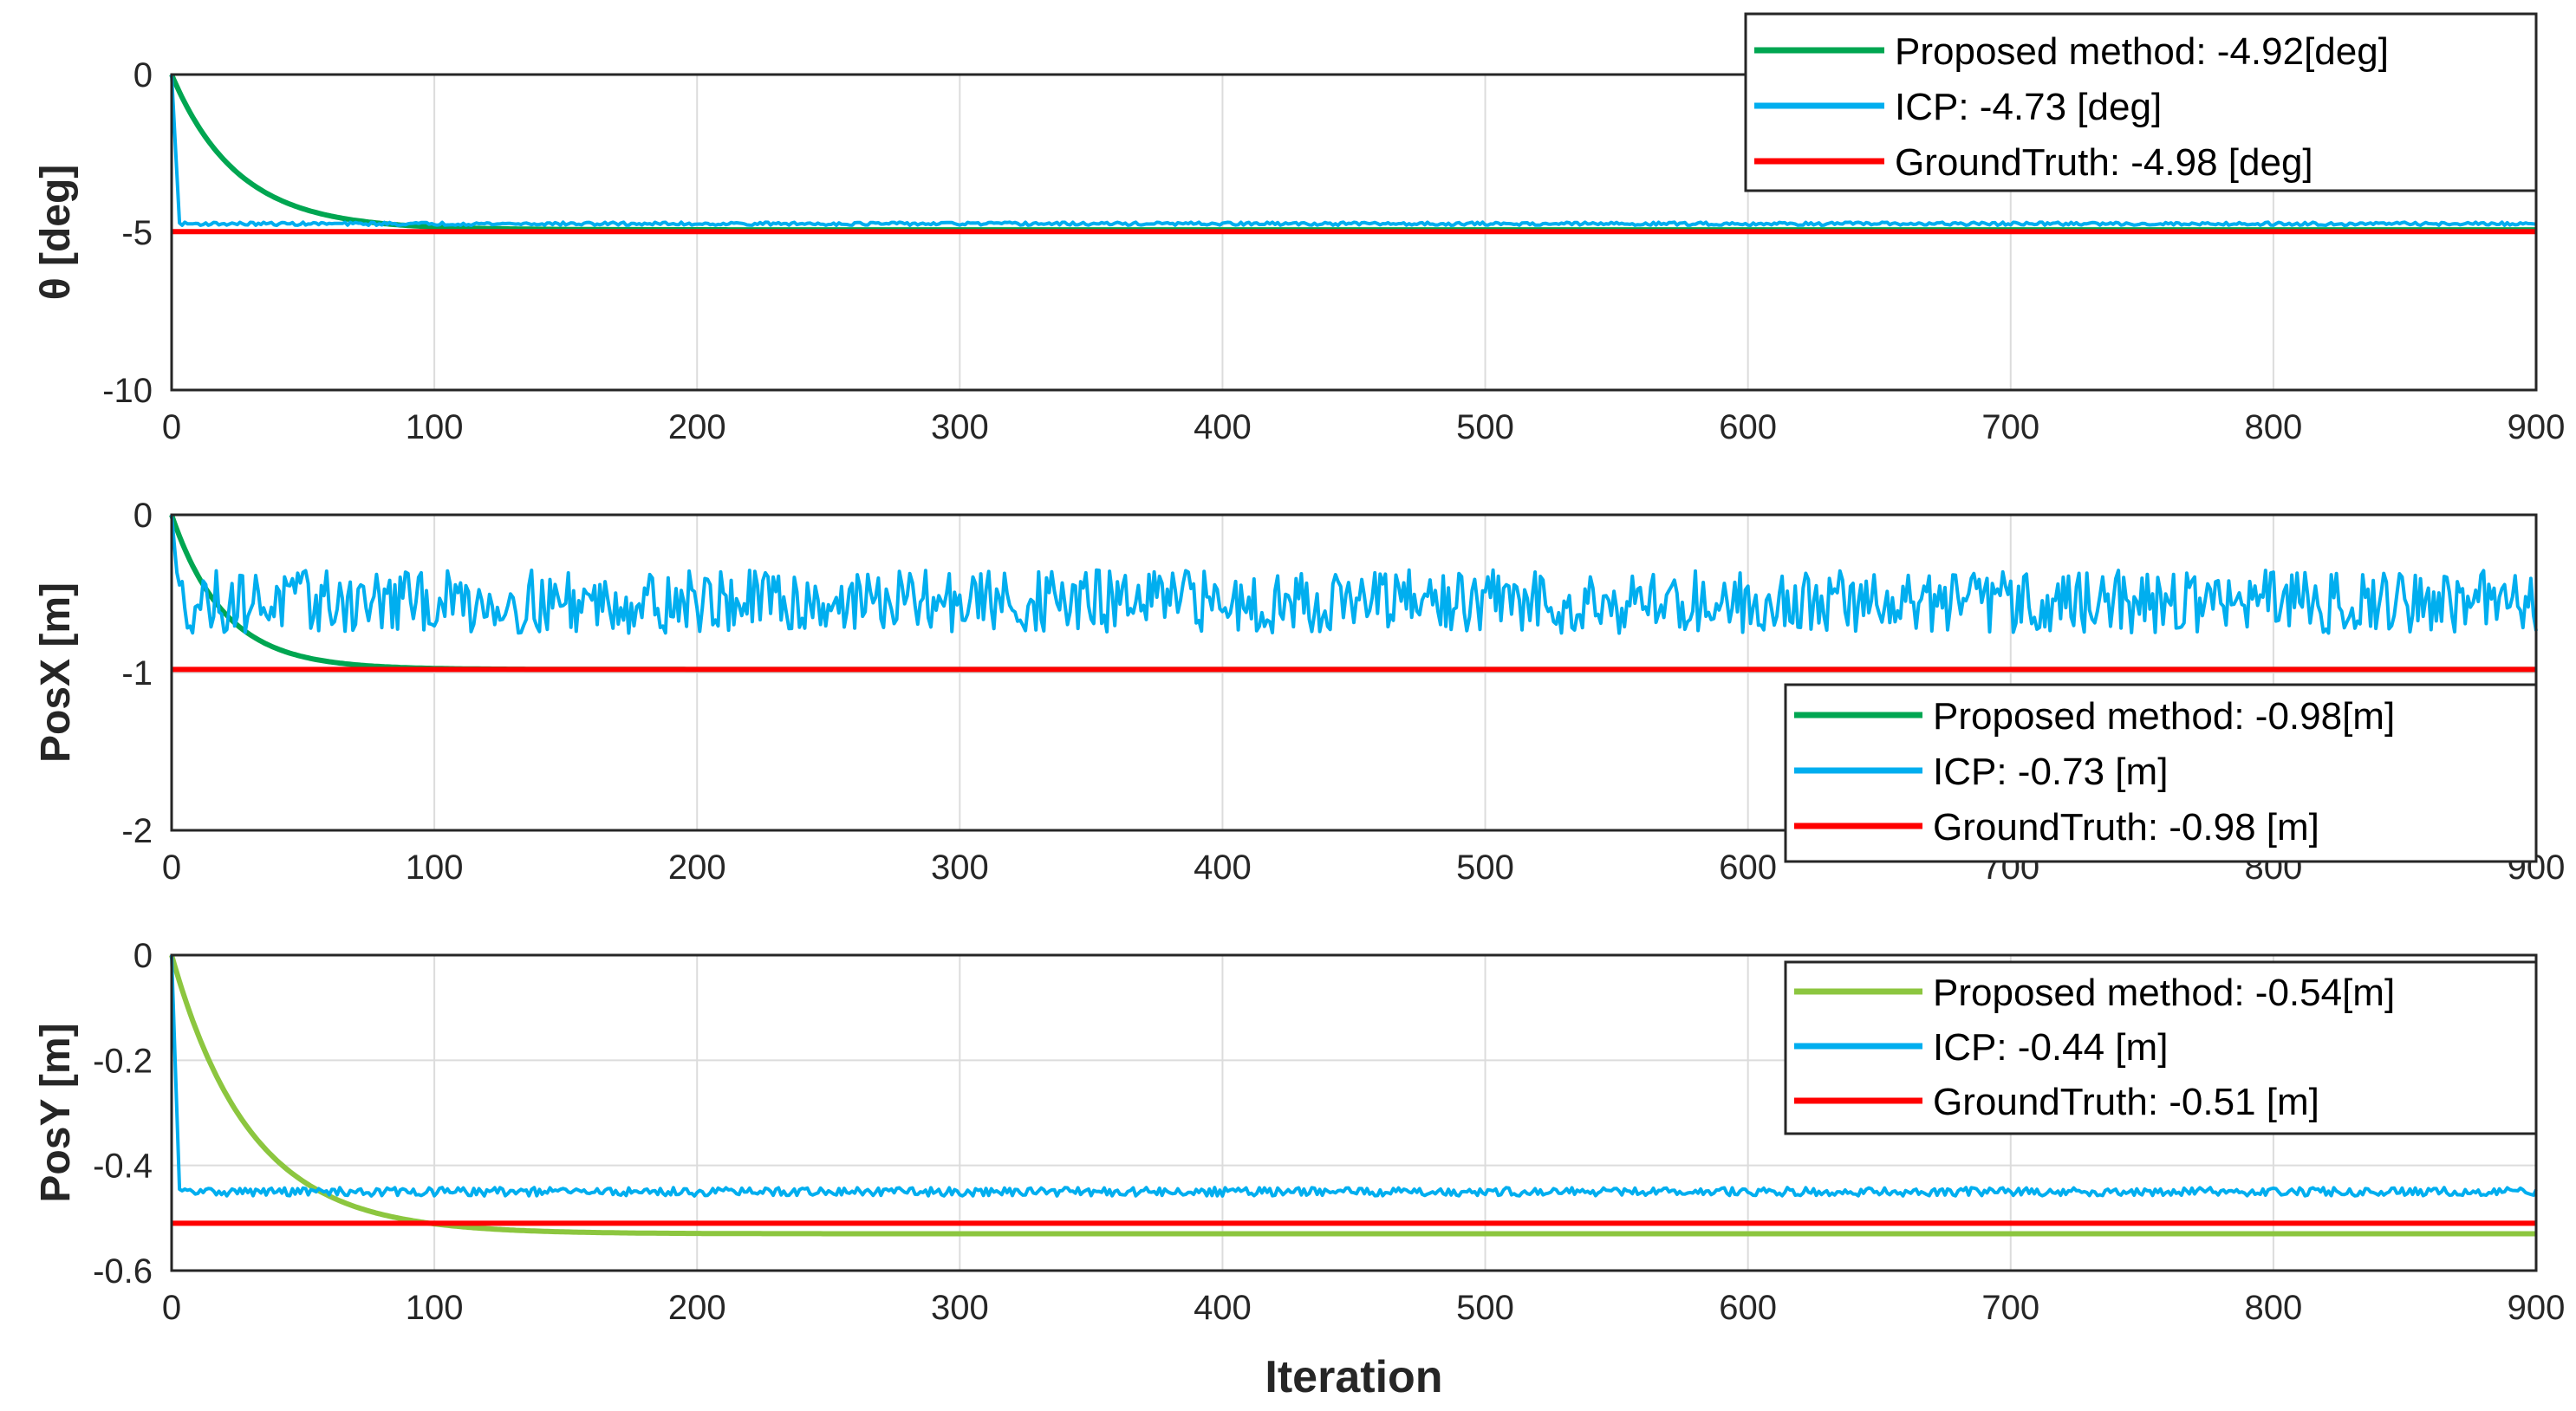 Image resolution: width=2576 pixels, height=1411 pixels. Describe the element at coordinates (2142, 52) in the screenshot. I see `legend-label-proposed: Proposed method: -4.92[deg]` at that location.